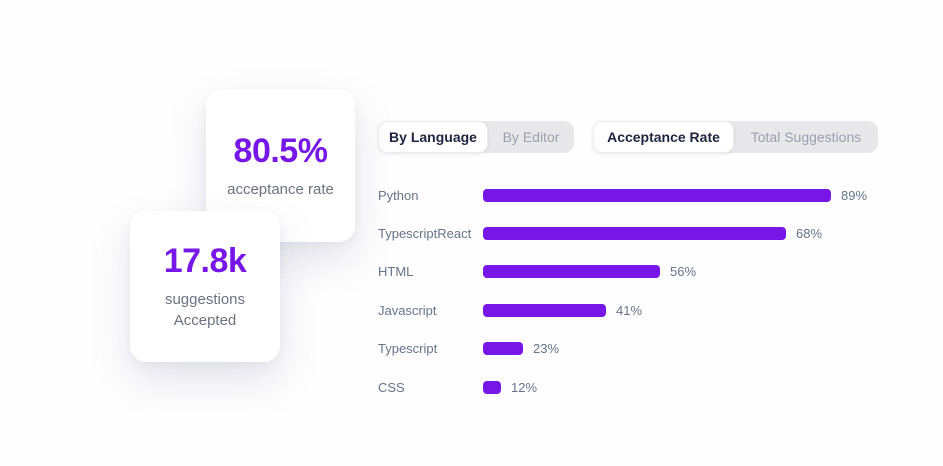 The width and height of the screenshot is (943, 466). I want to click on bar-row-html: HTML 56%, so click(648, 272).